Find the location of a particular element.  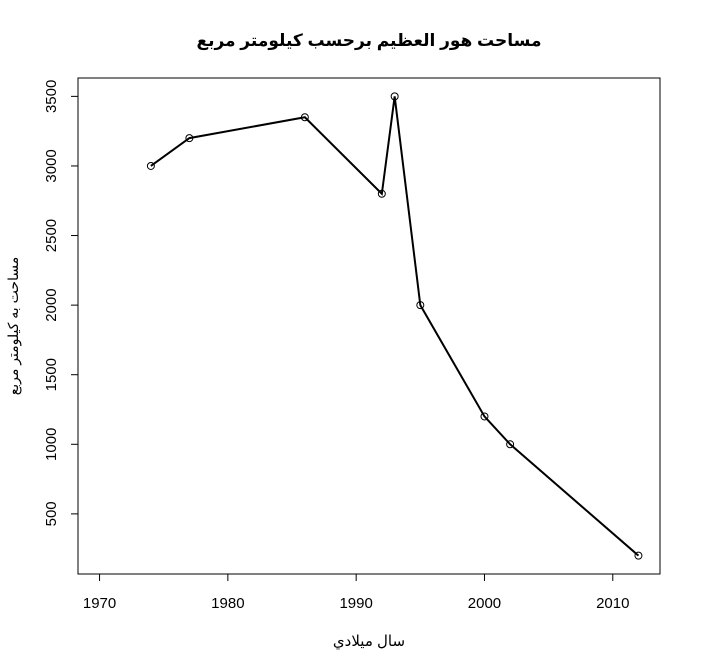

x-axis-label: سال ميلادي is located at coordinates (369, 642).